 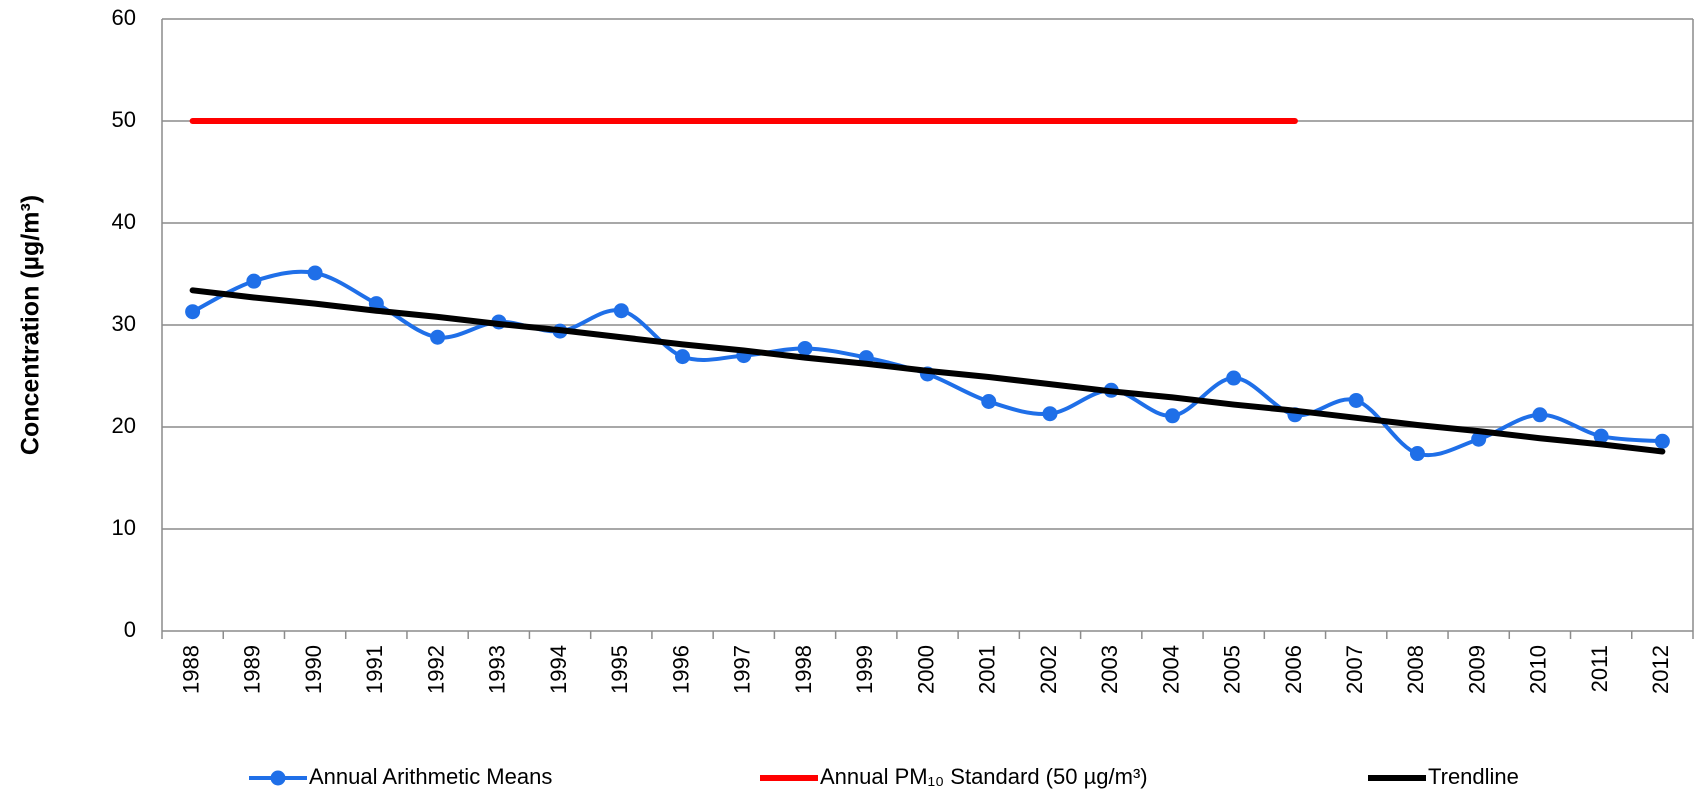 I want to click on y-axis-label: Concentration (µg/m³), so click(x=31, y=325).